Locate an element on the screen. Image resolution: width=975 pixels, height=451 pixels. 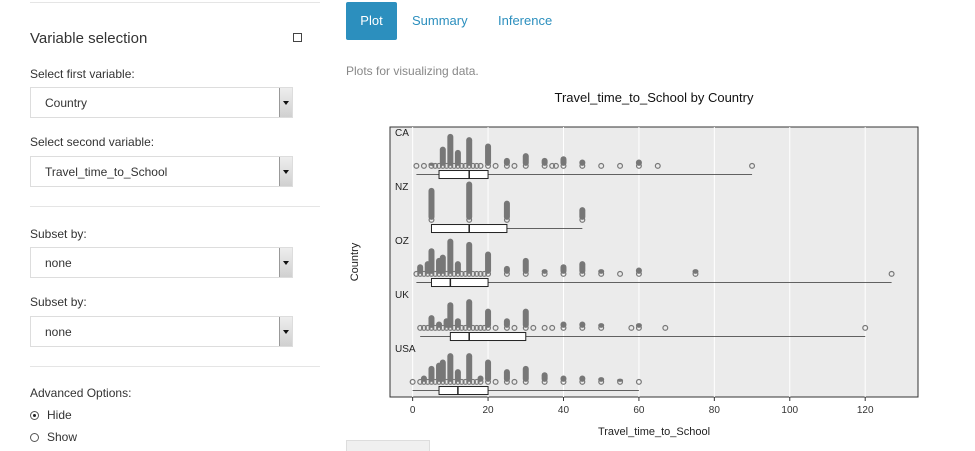
box is located at coordinates (463, 175).